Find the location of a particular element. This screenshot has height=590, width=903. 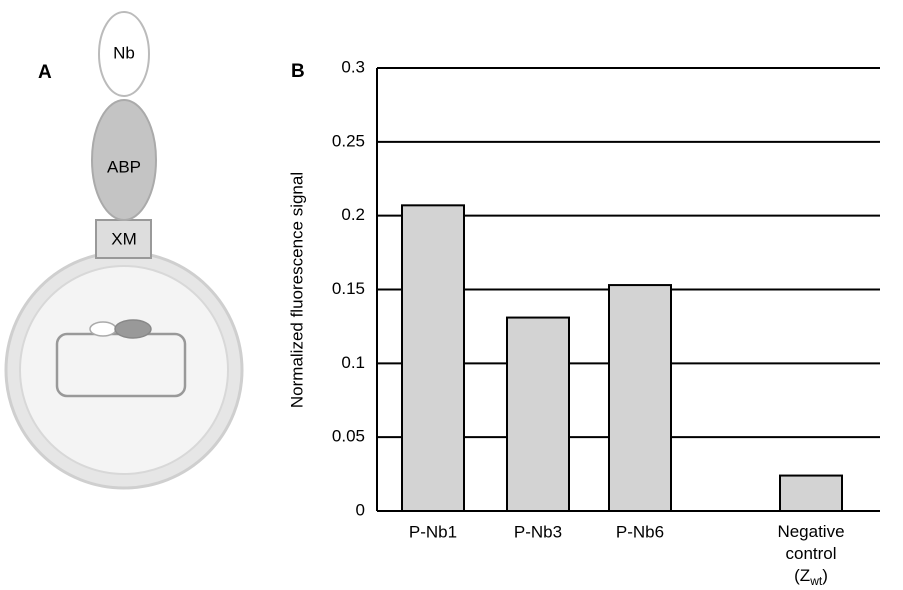

diagram-label: ABP is located at coordinates (124, 166).